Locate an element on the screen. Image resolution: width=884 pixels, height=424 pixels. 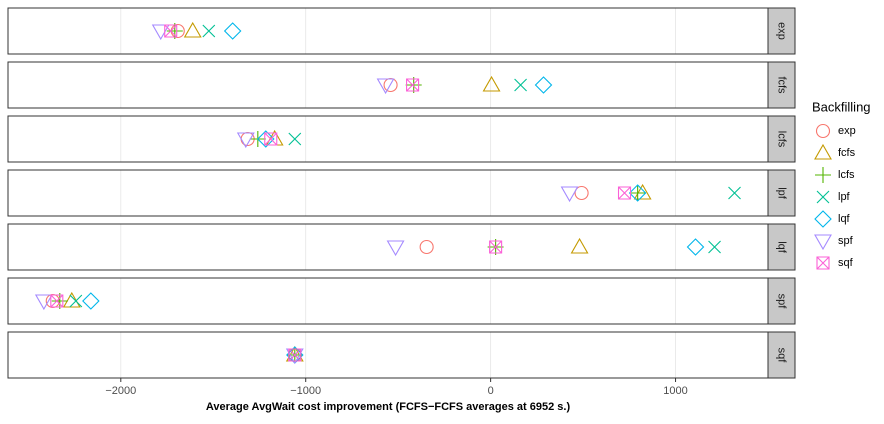
x-tick-label: 1000 is located at coordinates (675, 391).